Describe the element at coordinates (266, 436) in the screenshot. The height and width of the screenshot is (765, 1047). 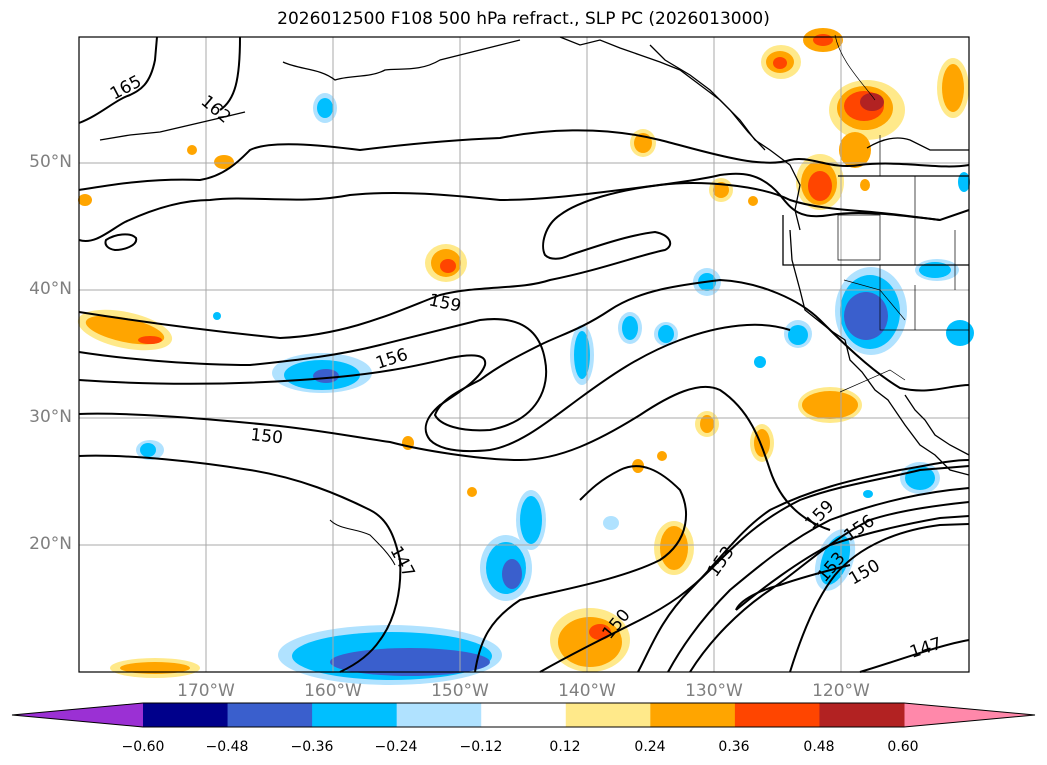
I see `contour-label: 150` at that location.